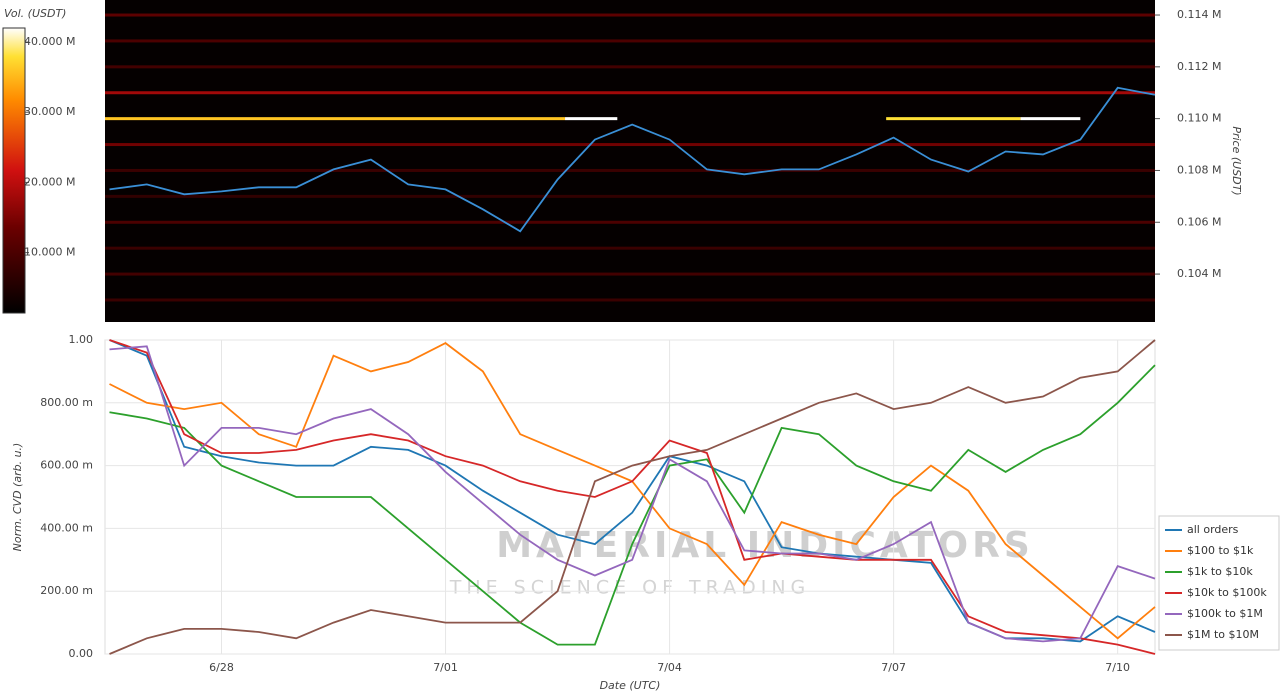  I want to click on legend, so click(1219, 583).